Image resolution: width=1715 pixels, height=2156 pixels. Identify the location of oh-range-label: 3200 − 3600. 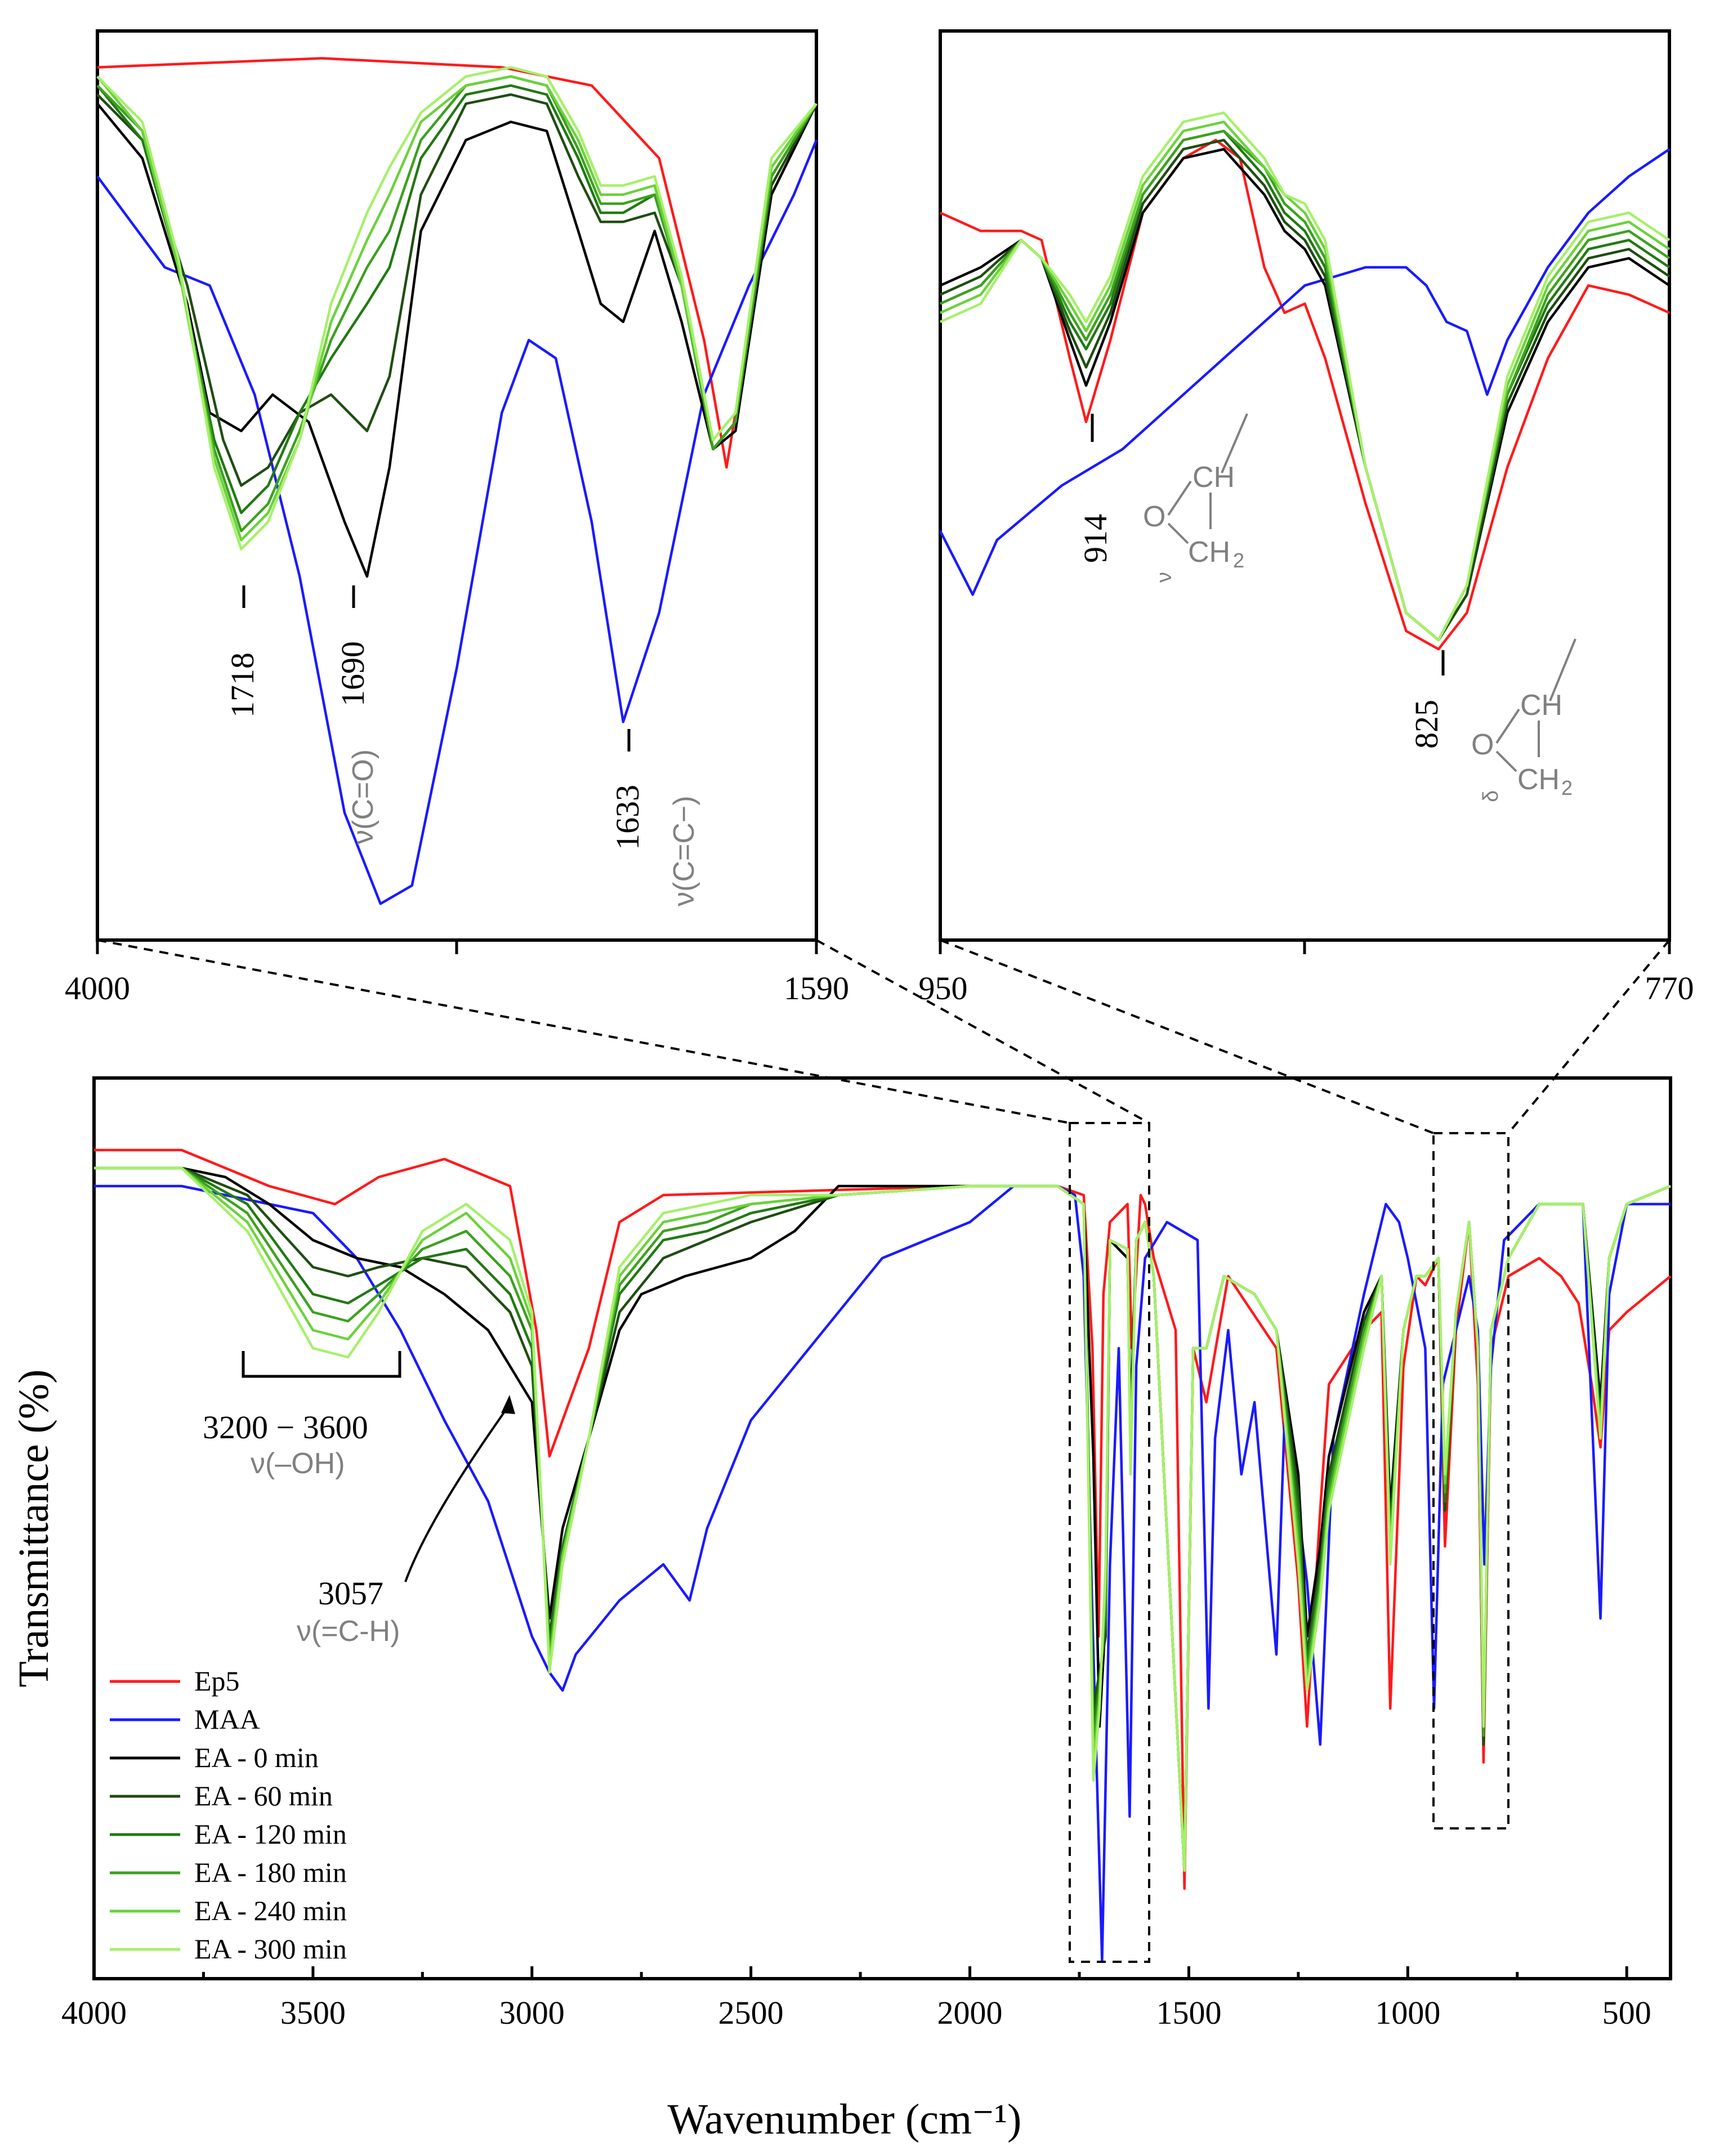
(285, 1427).